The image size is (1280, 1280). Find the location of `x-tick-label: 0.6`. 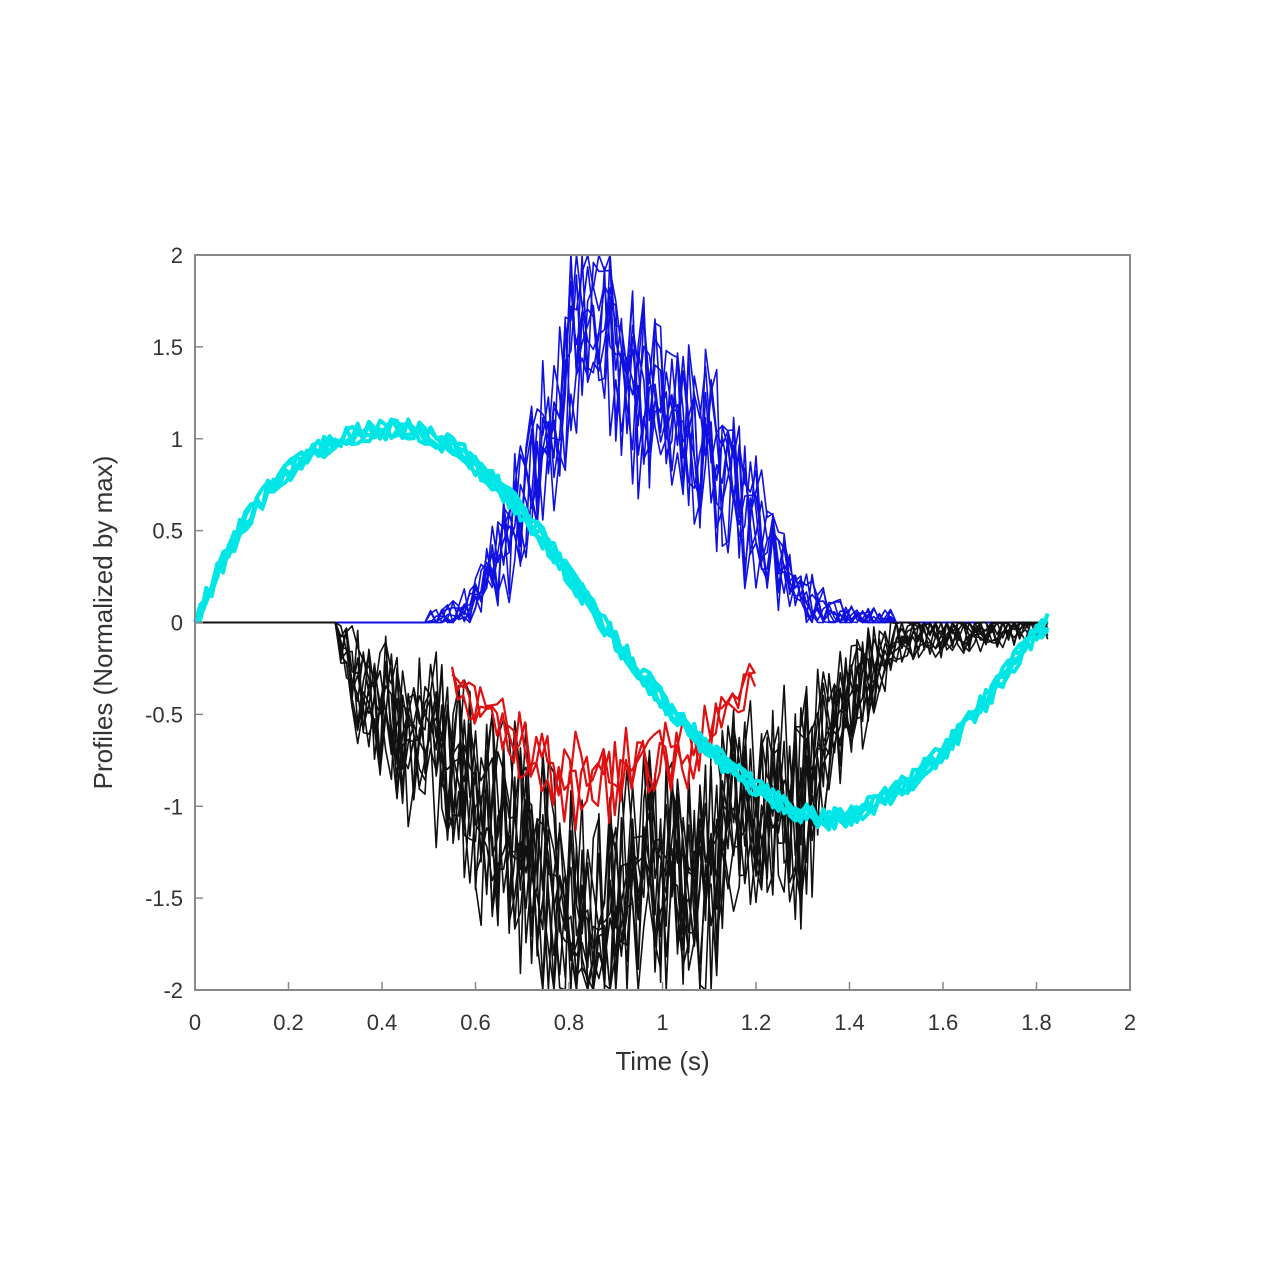

x-tick-label: 0.6 is located at coordinates (475, 1022).